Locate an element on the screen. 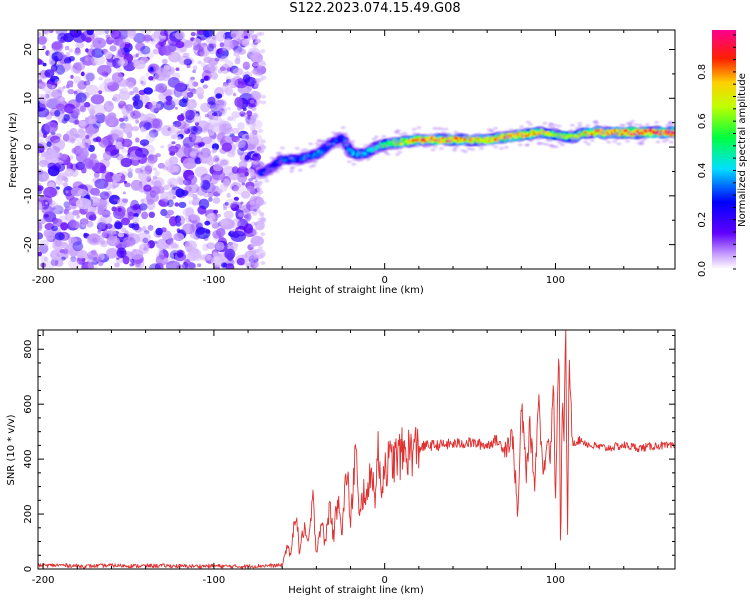  spectrogram-noise-region is located at coordinates (152, 149).